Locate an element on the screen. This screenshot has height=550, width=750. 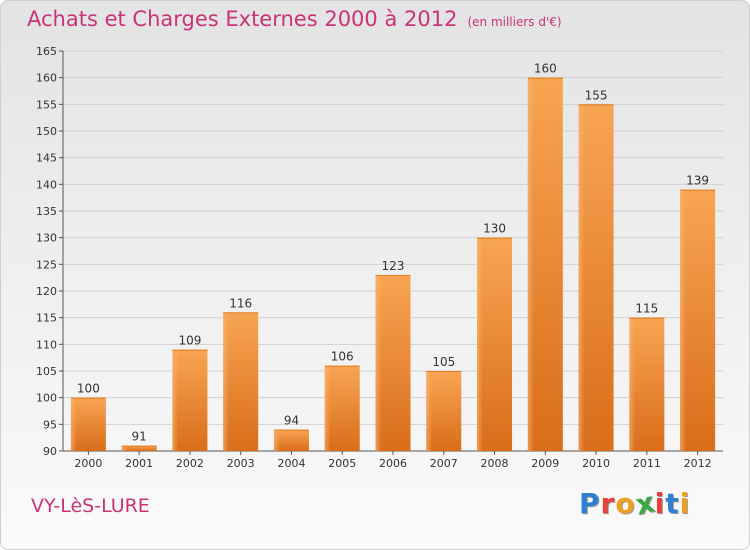
data-label-2006: 123 is located at coordinates (393, 266).